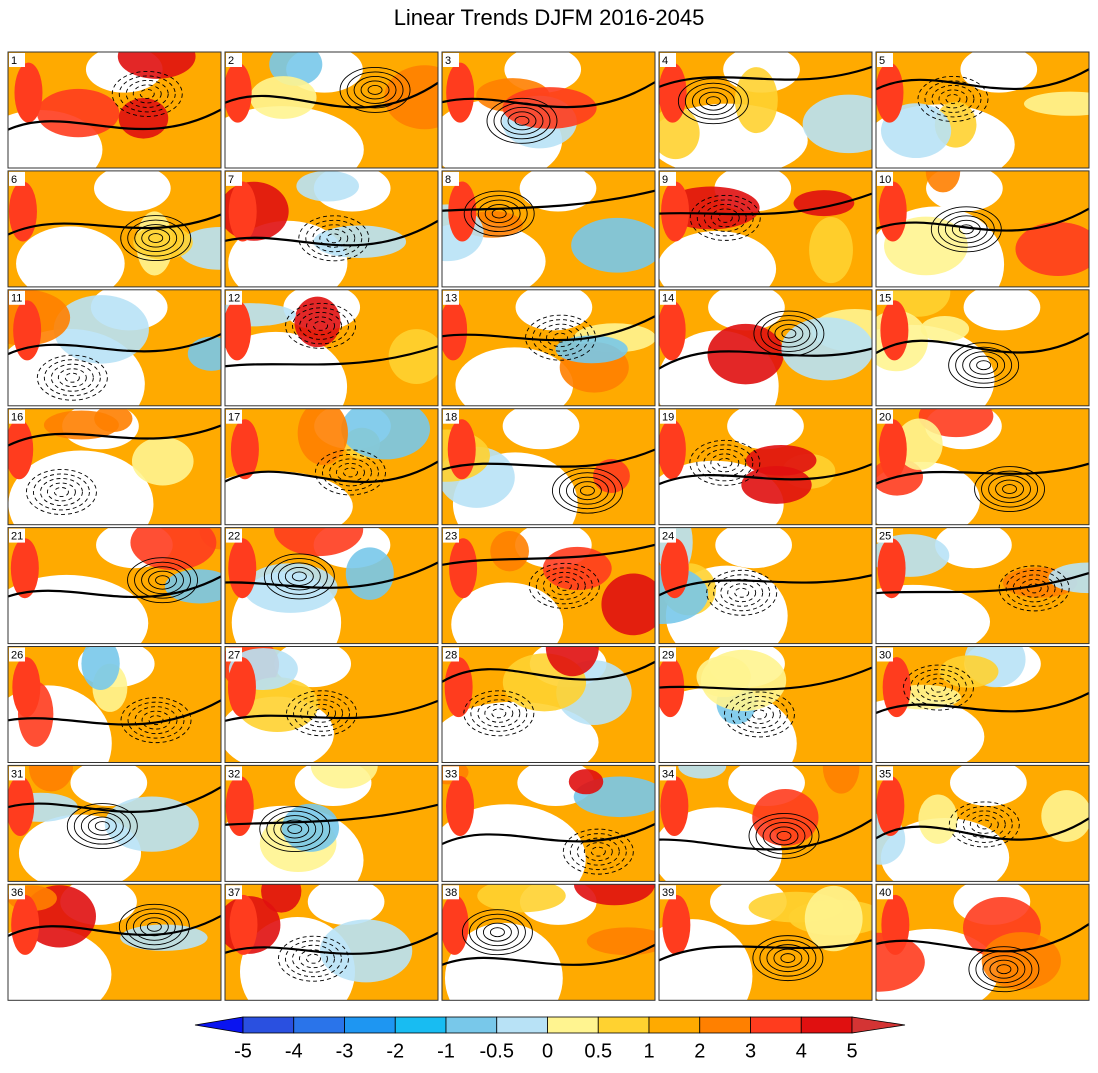 The height and width of the screenshot is (1073, 1098). What do you see at coordinates (885, 537) in the screenshot?
I see `panel-label: 25` at bounding box center [885, 537].